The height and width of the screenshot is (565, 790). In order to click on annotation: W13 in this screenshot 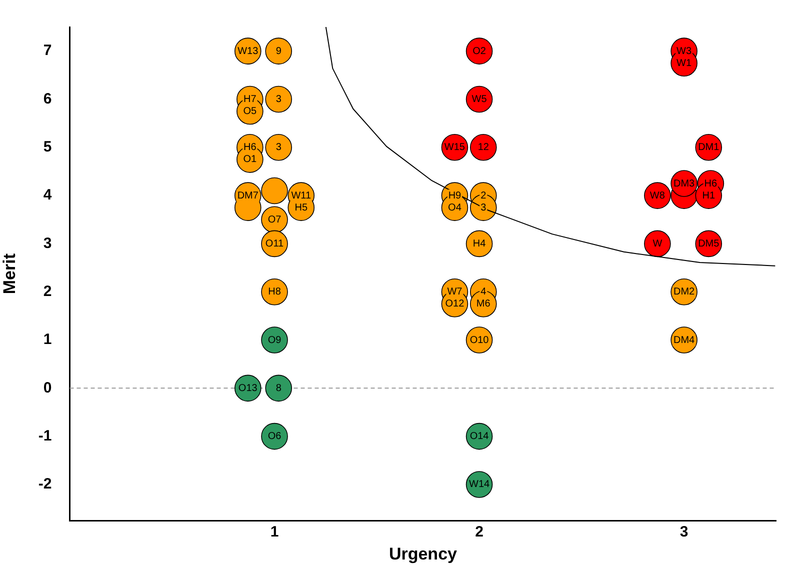, I will do `click(248, 51)`.